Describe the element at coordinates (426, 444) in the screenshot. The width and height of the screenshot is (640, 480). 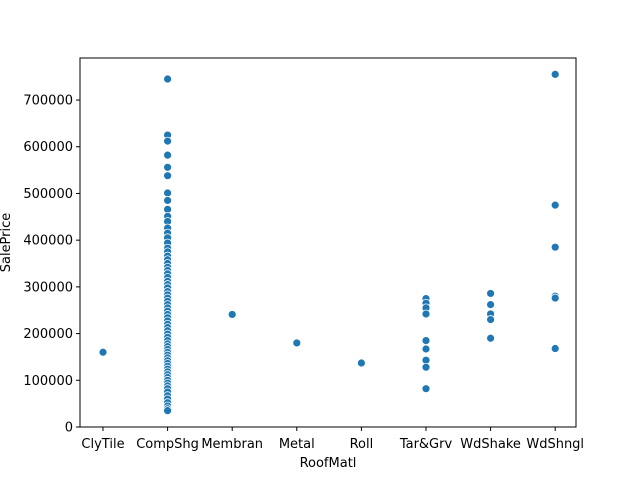
I see `x-tick-label: Tar&Grv` at that location.